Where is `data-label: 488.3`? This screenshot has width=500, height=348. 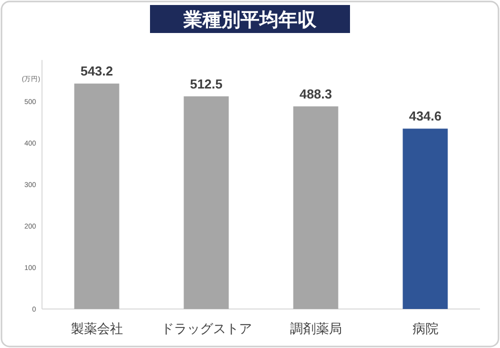
data-label: 488.3 is located at coordinates (315, 94).